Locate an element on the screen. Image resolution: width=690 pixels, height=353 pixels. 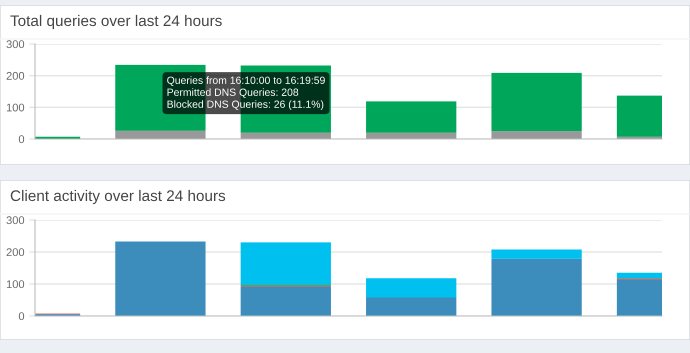
annotation: Queries from 16:10:00 to 16:19:59 Permitted DNS Queries: 208 Blocked DNS Queries: 26 (11.1%) is located at coordinates (246, 93).